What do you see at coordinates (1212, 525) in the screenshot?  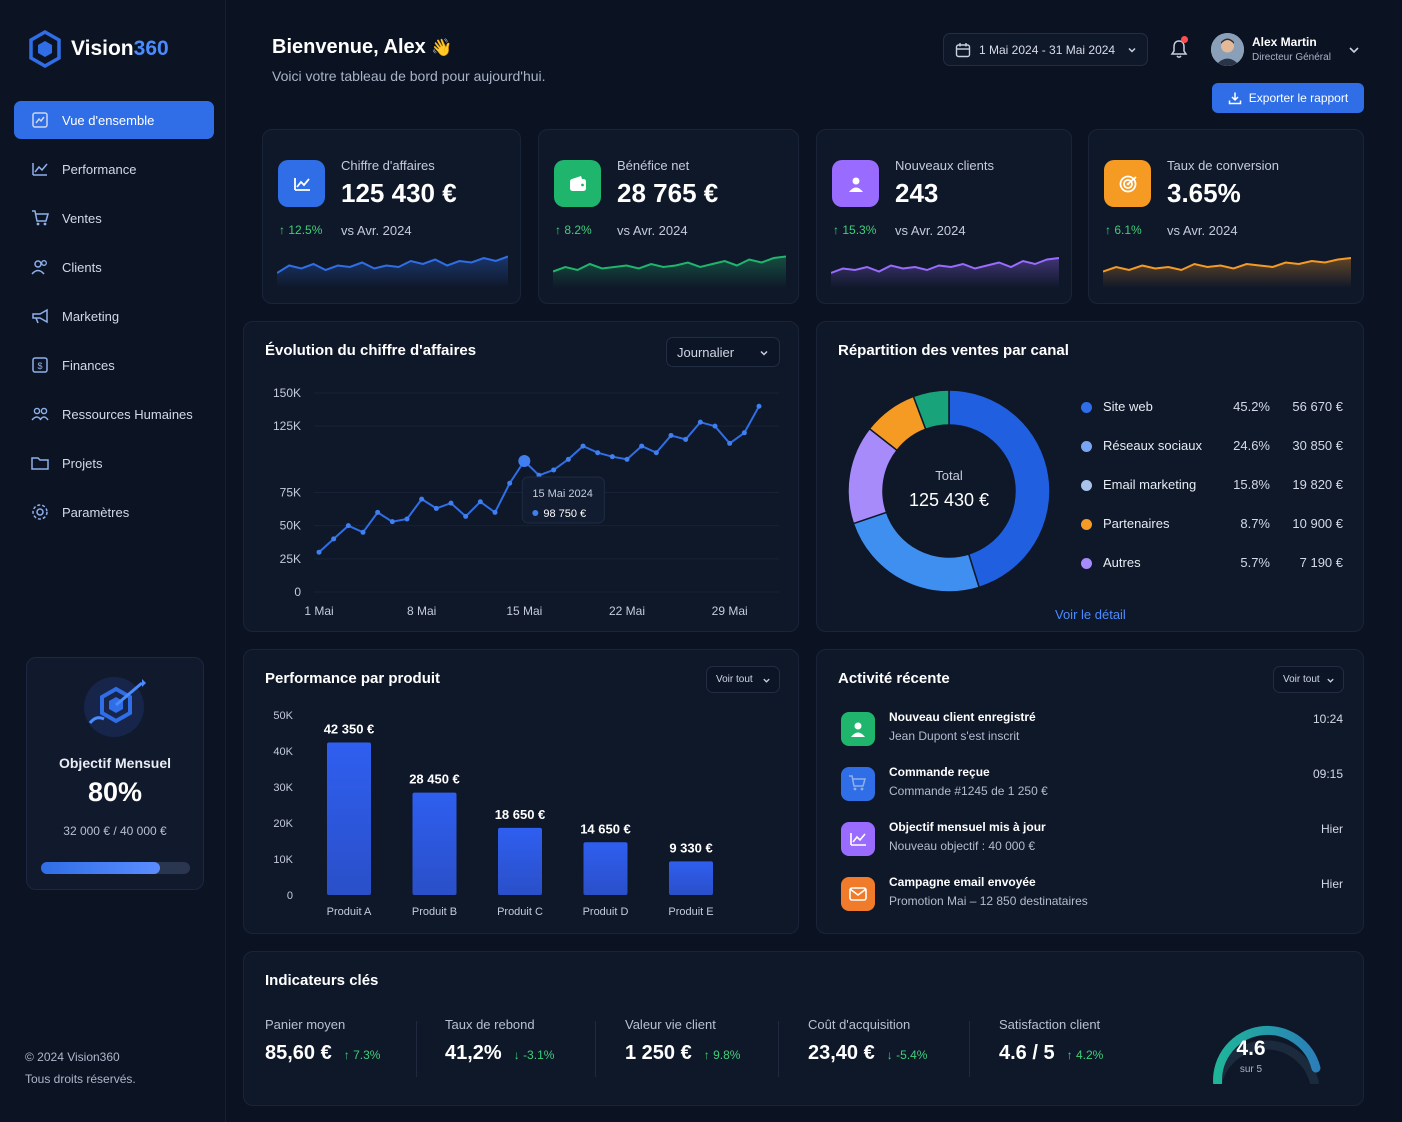 I see `legend-item: Partenaires 8.7% 10 900 €` at bounding box center [1212, 525].